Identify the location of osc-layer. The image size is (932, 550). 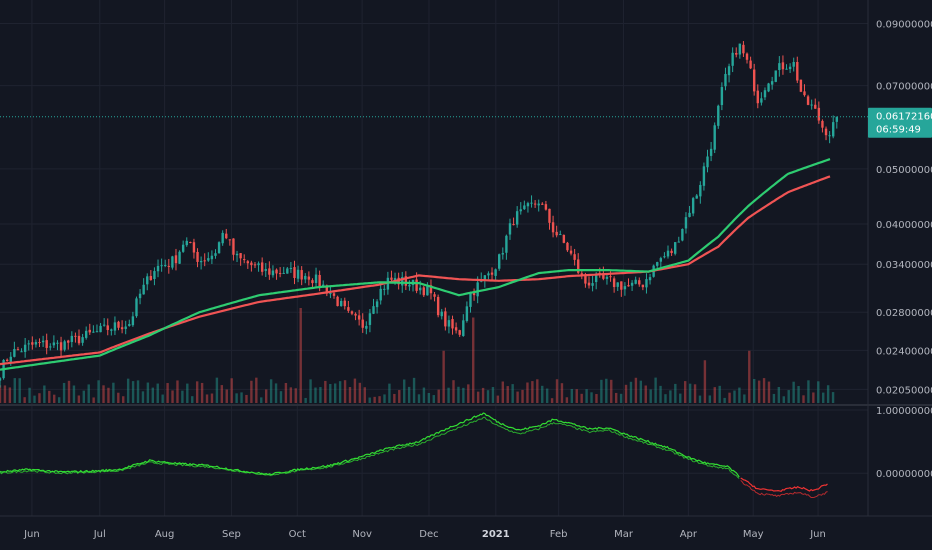
(414, 455).